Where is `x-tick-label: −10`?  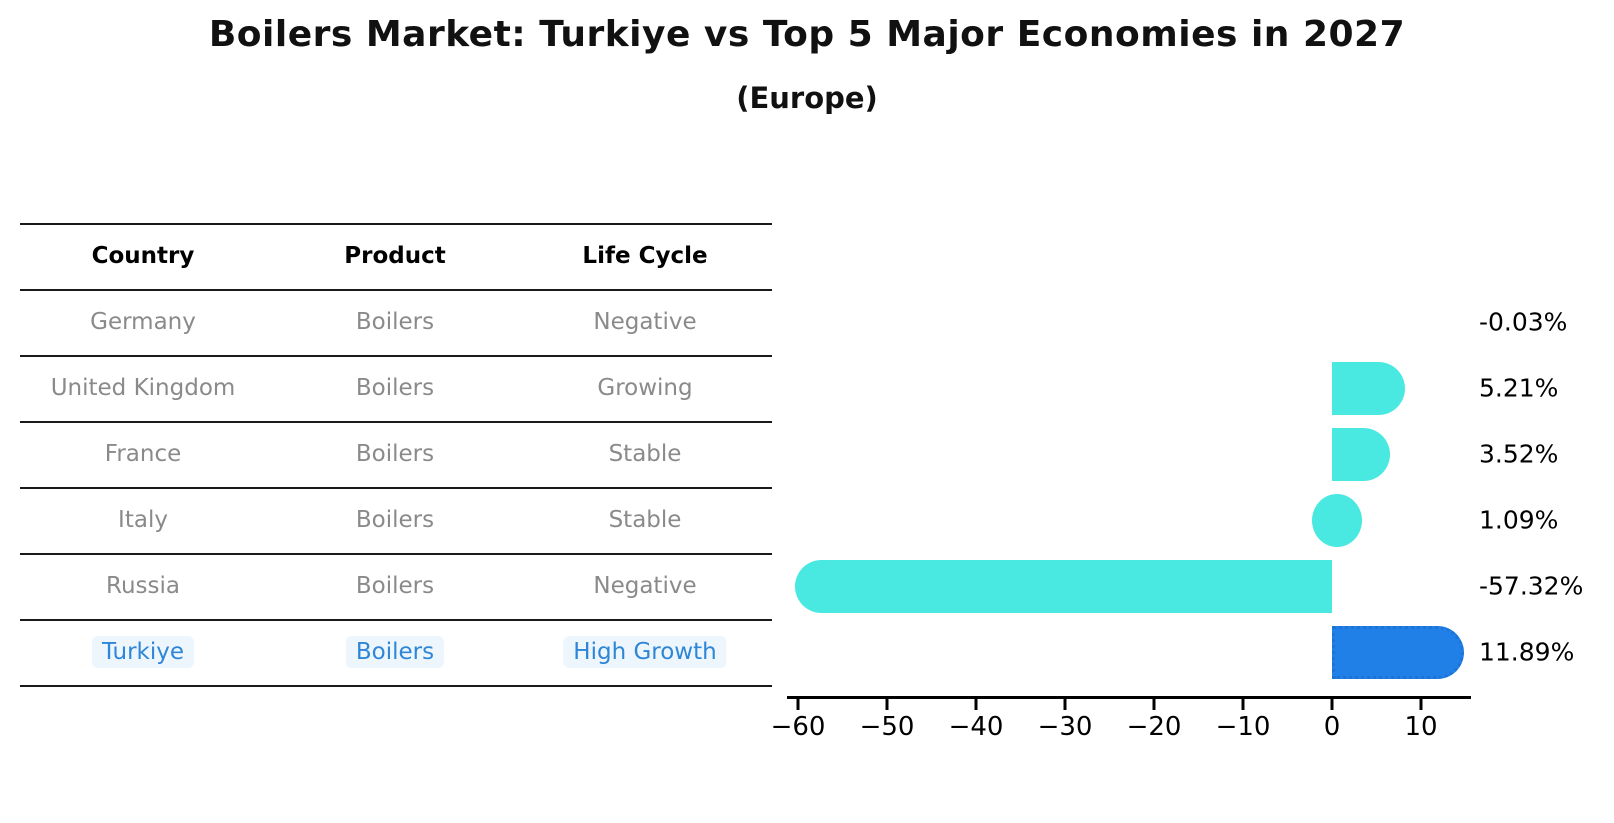
x-tick-label: −10 is located at coordinates (1243, 727).